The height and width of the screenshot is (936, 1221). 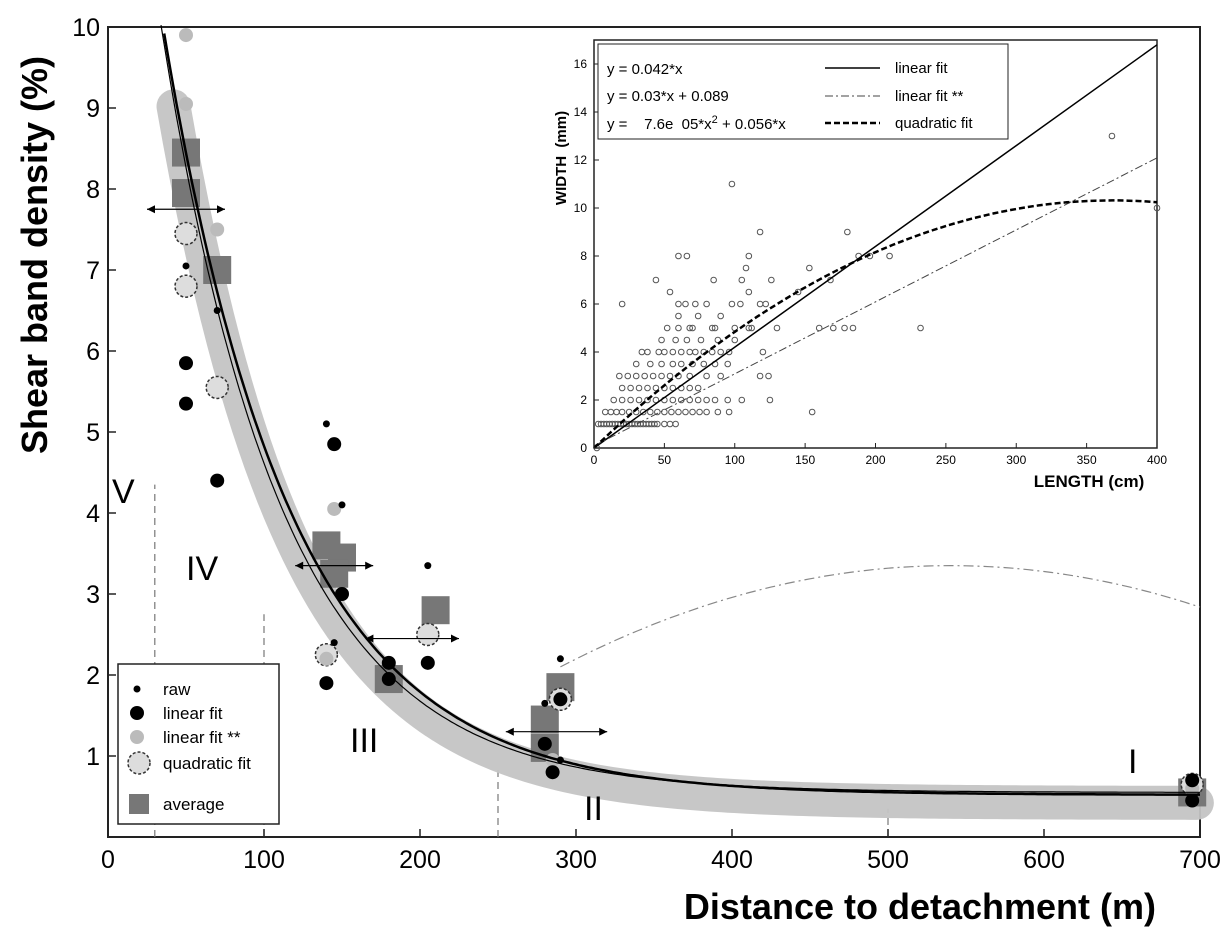 What do you see at coordinates (364, 741) in the screenshot?
I see `zone-label-iii: III` at bounding box center [364, 741].